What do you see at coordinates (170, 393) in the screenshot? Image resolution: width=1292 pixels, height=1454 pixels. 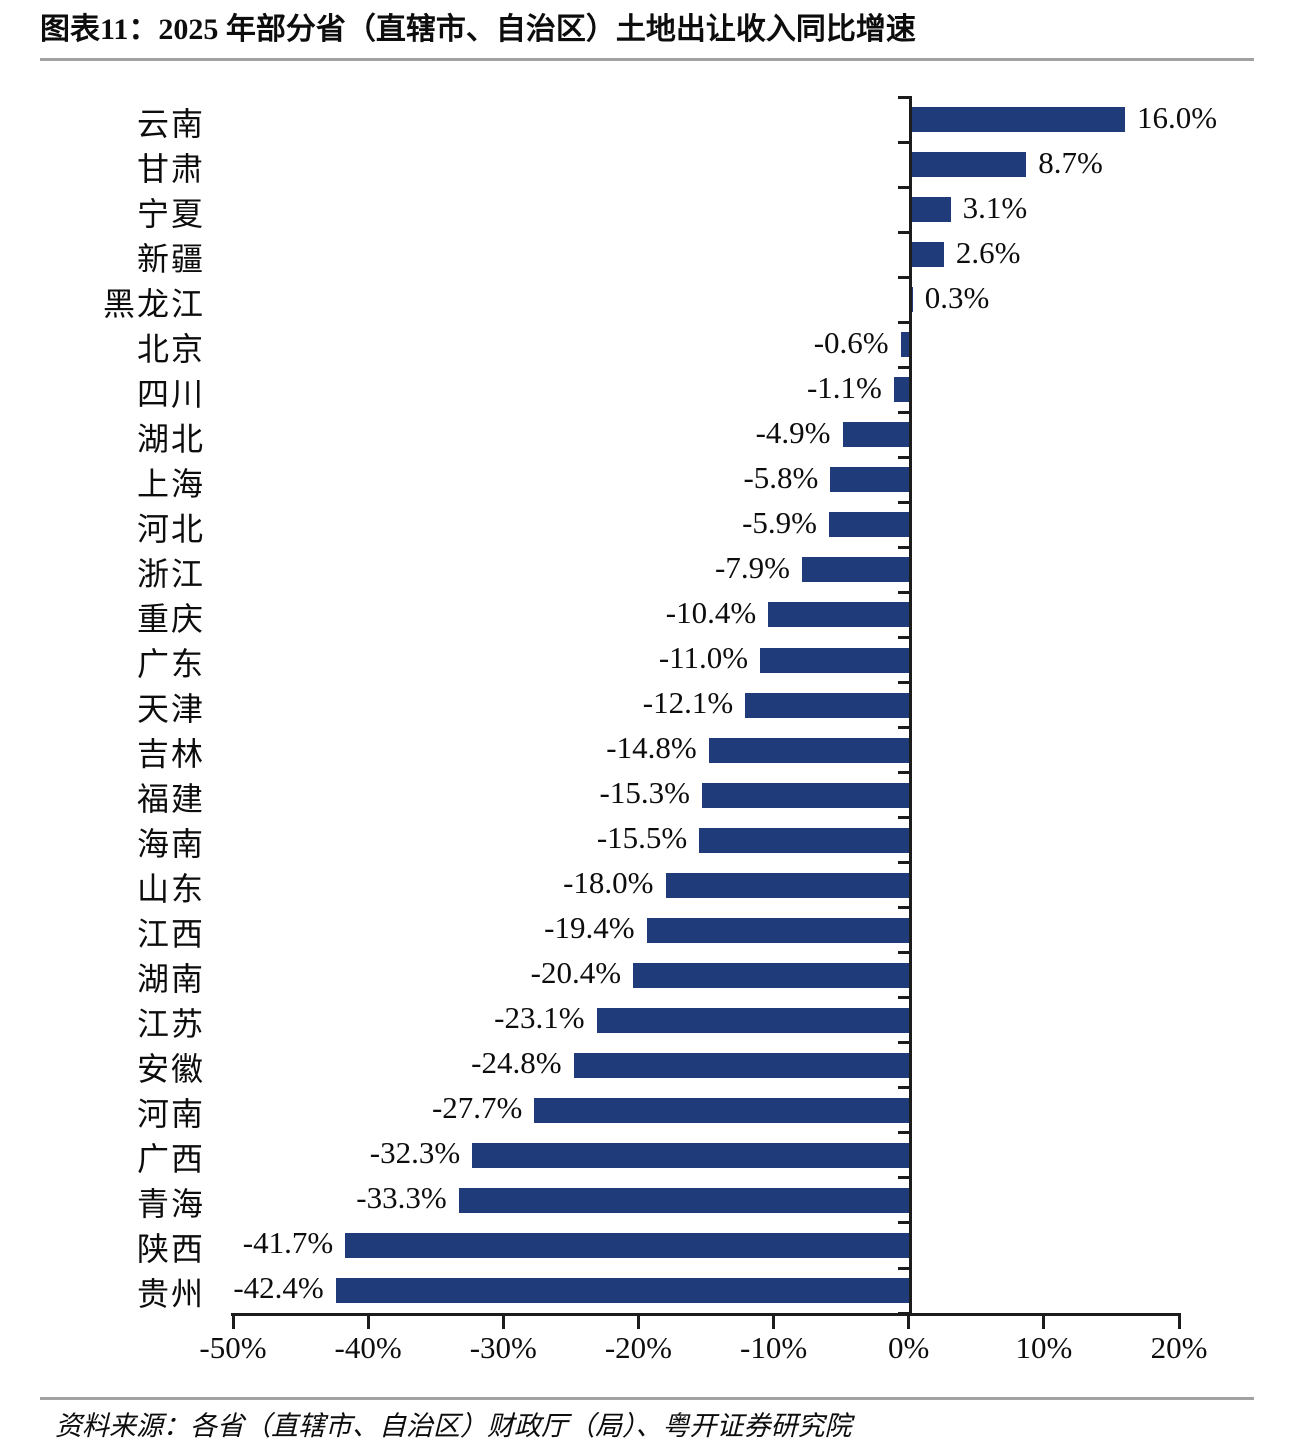 I see `category-label: 四川` at bounding box center [170, 393].